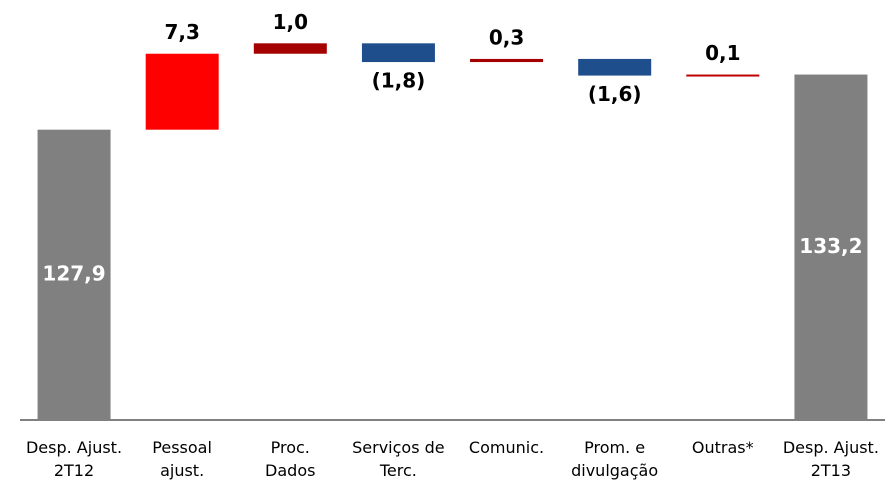 Image resolution: width=885 pixels, height=491 pixels. Describe the element at coordinates (399, 81) in the screenshot. I see `value-label: (1,8)` at that location.